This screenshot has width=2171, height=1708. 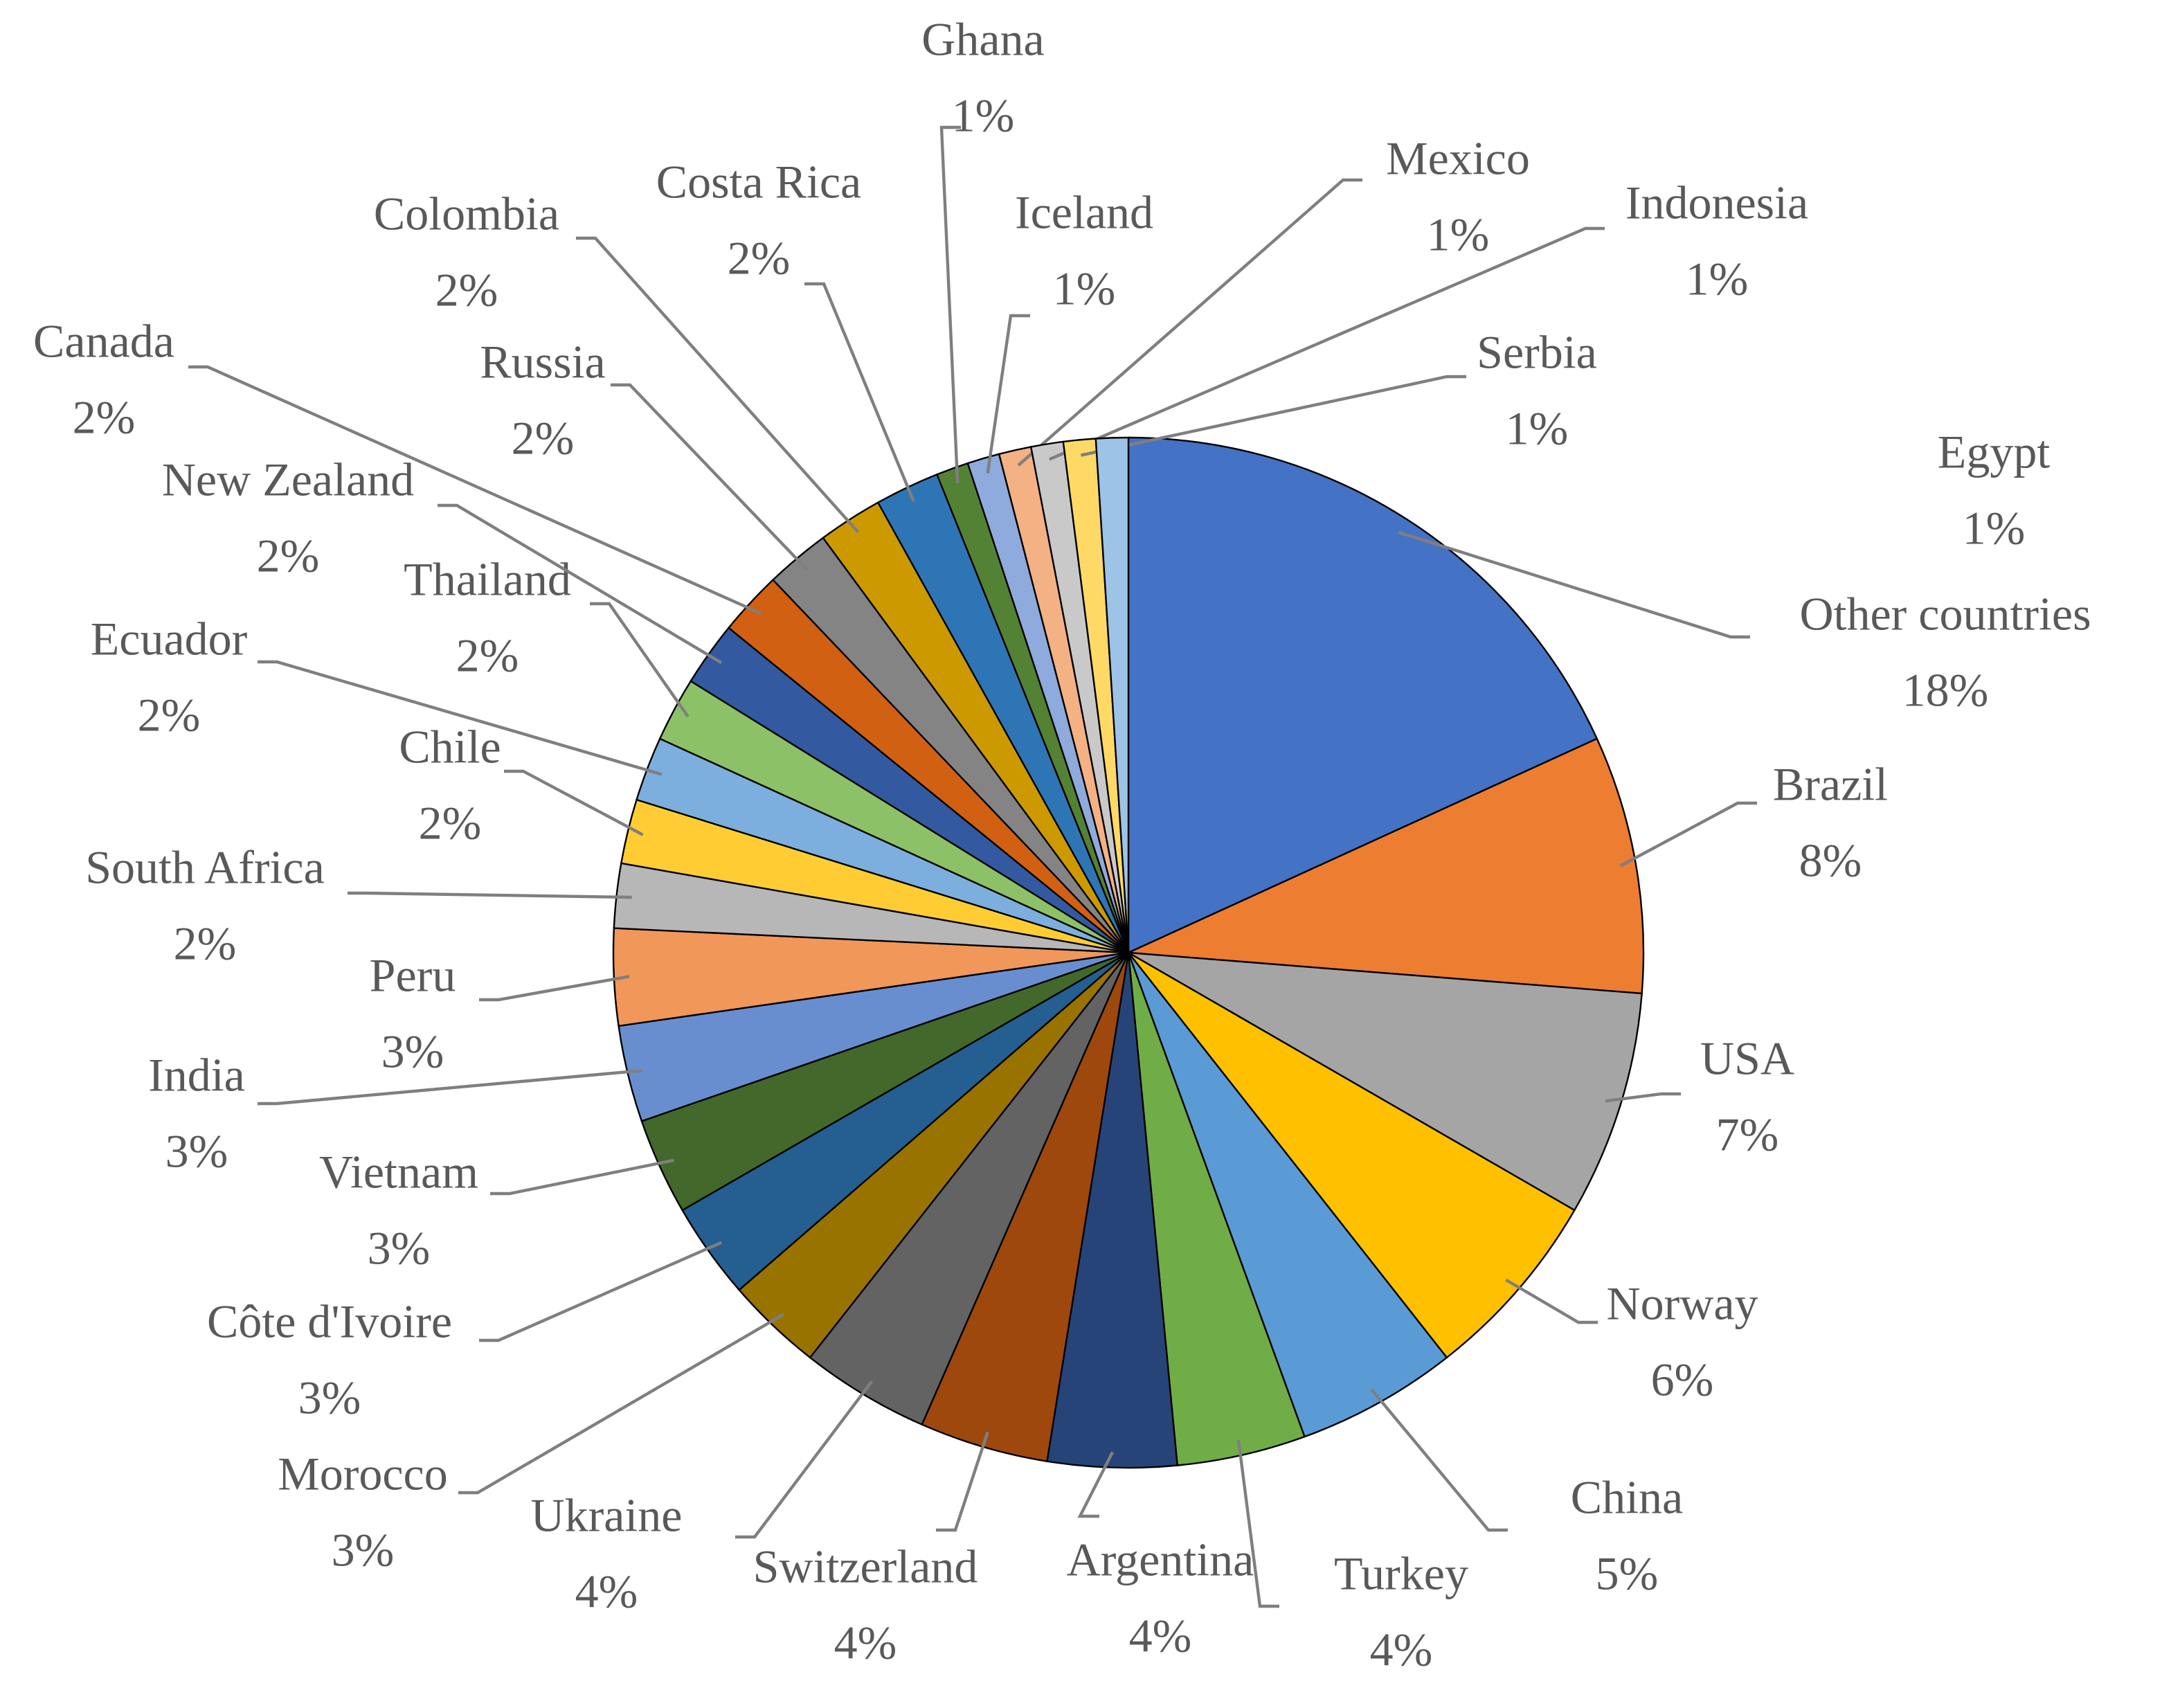 What do you see at coordinates (1830, 784) in the screenshot?
I see `slice-label: Brazil` at bounding box center [1830, 784].